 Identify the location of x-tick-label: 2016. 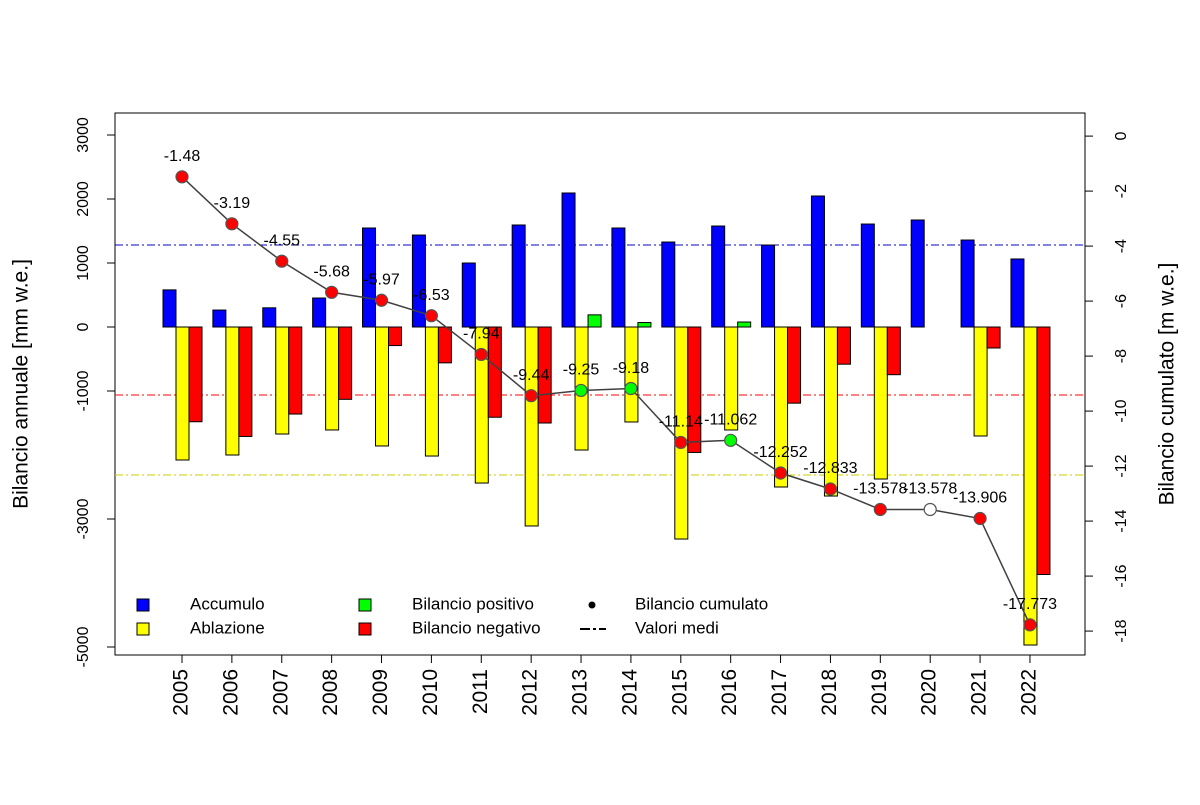
(729, 692).